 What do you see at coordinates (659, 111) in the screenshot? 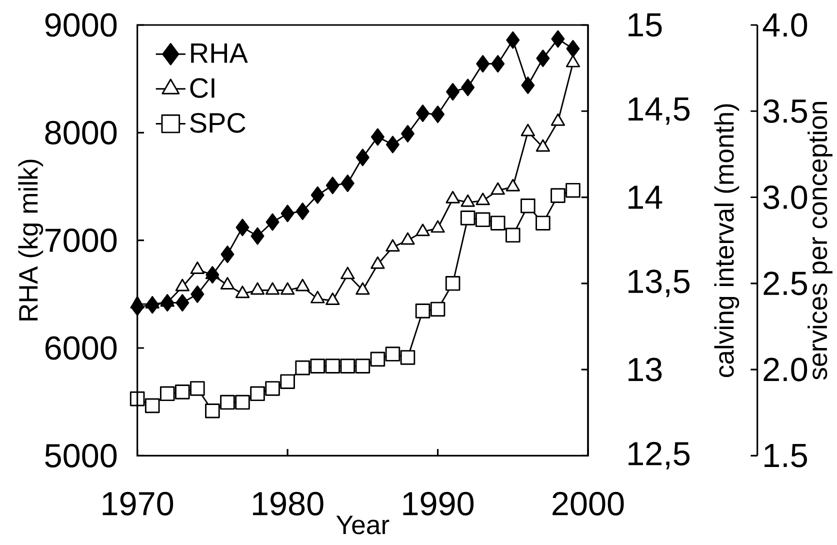
I see `y2-tick-label: 14,5` at bounding box center [659, 111].